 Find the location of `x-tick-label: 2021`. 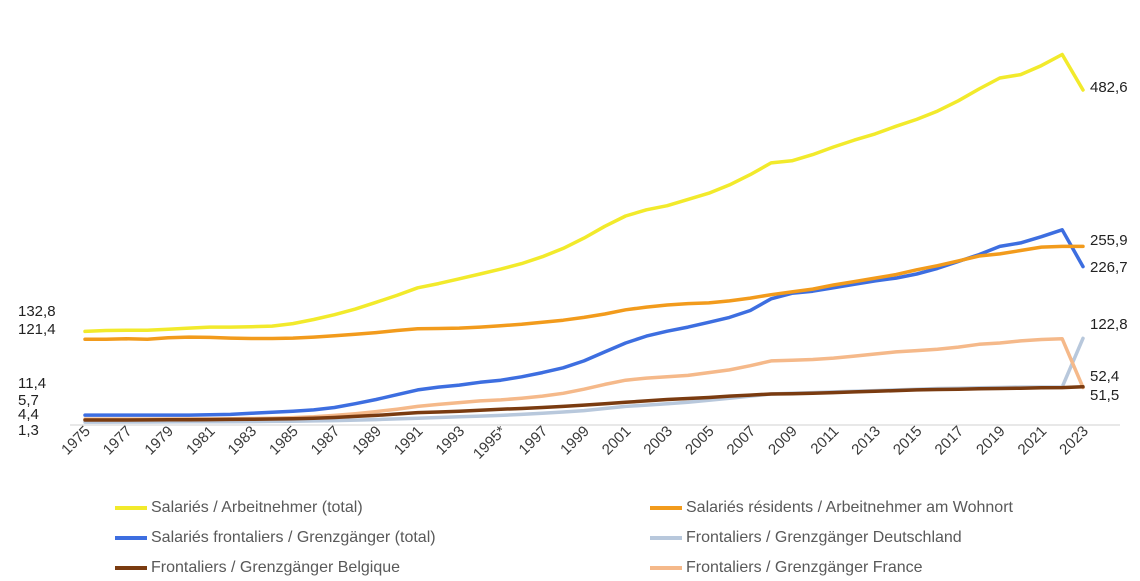

x-tick-label: 2021 is located at coordinates (1033, 441).